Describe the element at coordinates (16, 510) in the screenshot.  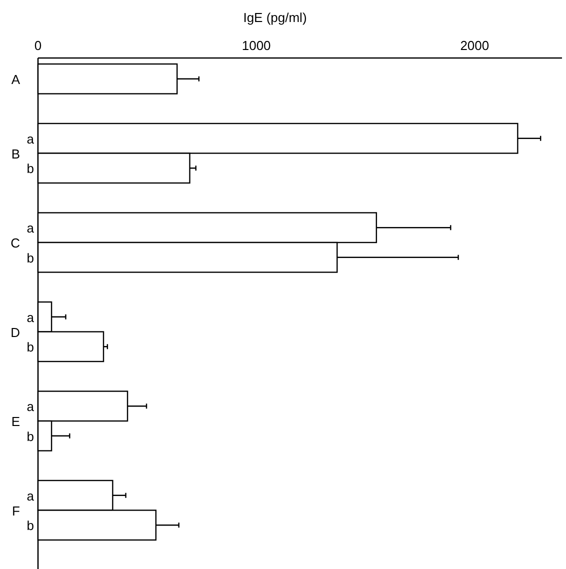
I see `text: F` at that location.